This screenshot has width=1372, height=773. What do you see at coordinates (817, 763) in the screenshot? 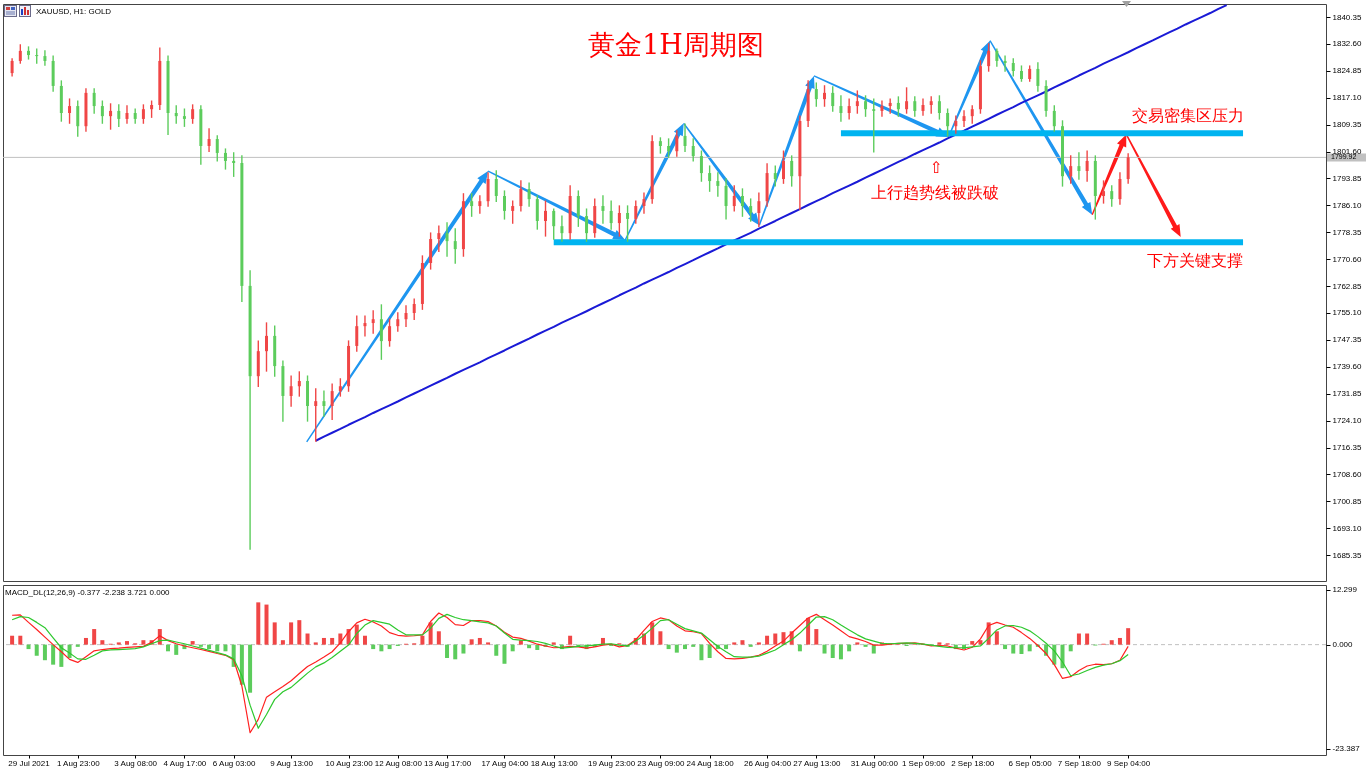
I see `x-tick-label: 27 Aug 13:00` at bounding box center [817, 763].